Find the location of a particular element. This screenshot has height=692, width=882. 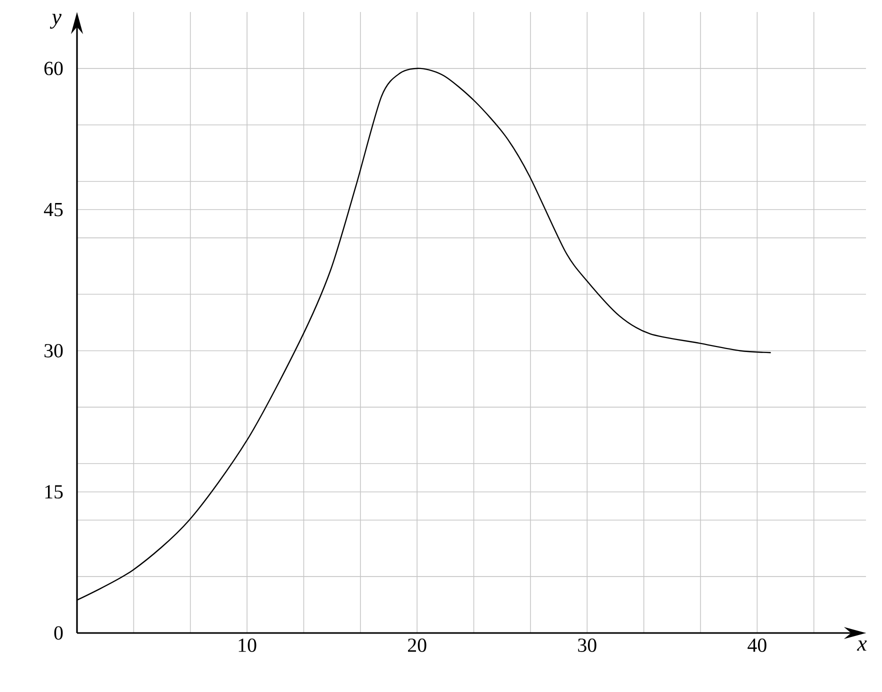

y-tick-label: 15 is located at coordinates (54, 492).